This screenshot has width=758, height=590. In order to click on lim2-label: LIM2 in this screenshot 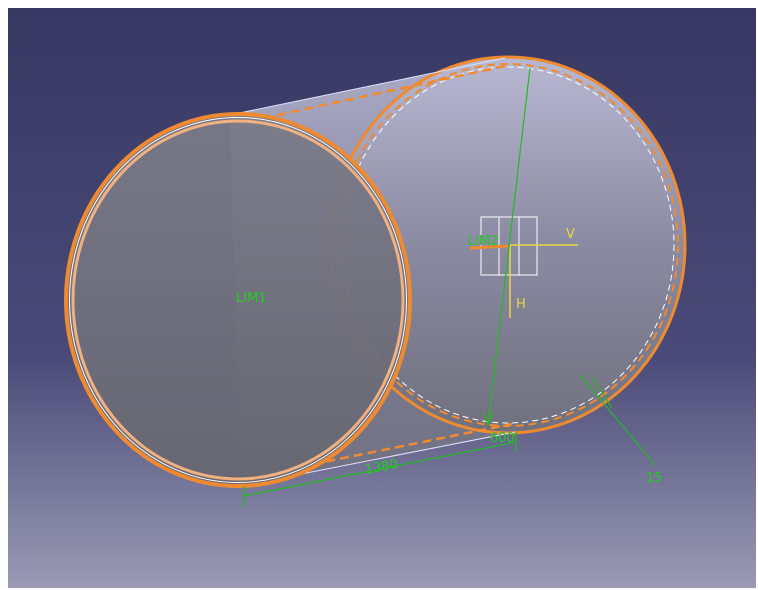, I will do `click(483, 241)`.